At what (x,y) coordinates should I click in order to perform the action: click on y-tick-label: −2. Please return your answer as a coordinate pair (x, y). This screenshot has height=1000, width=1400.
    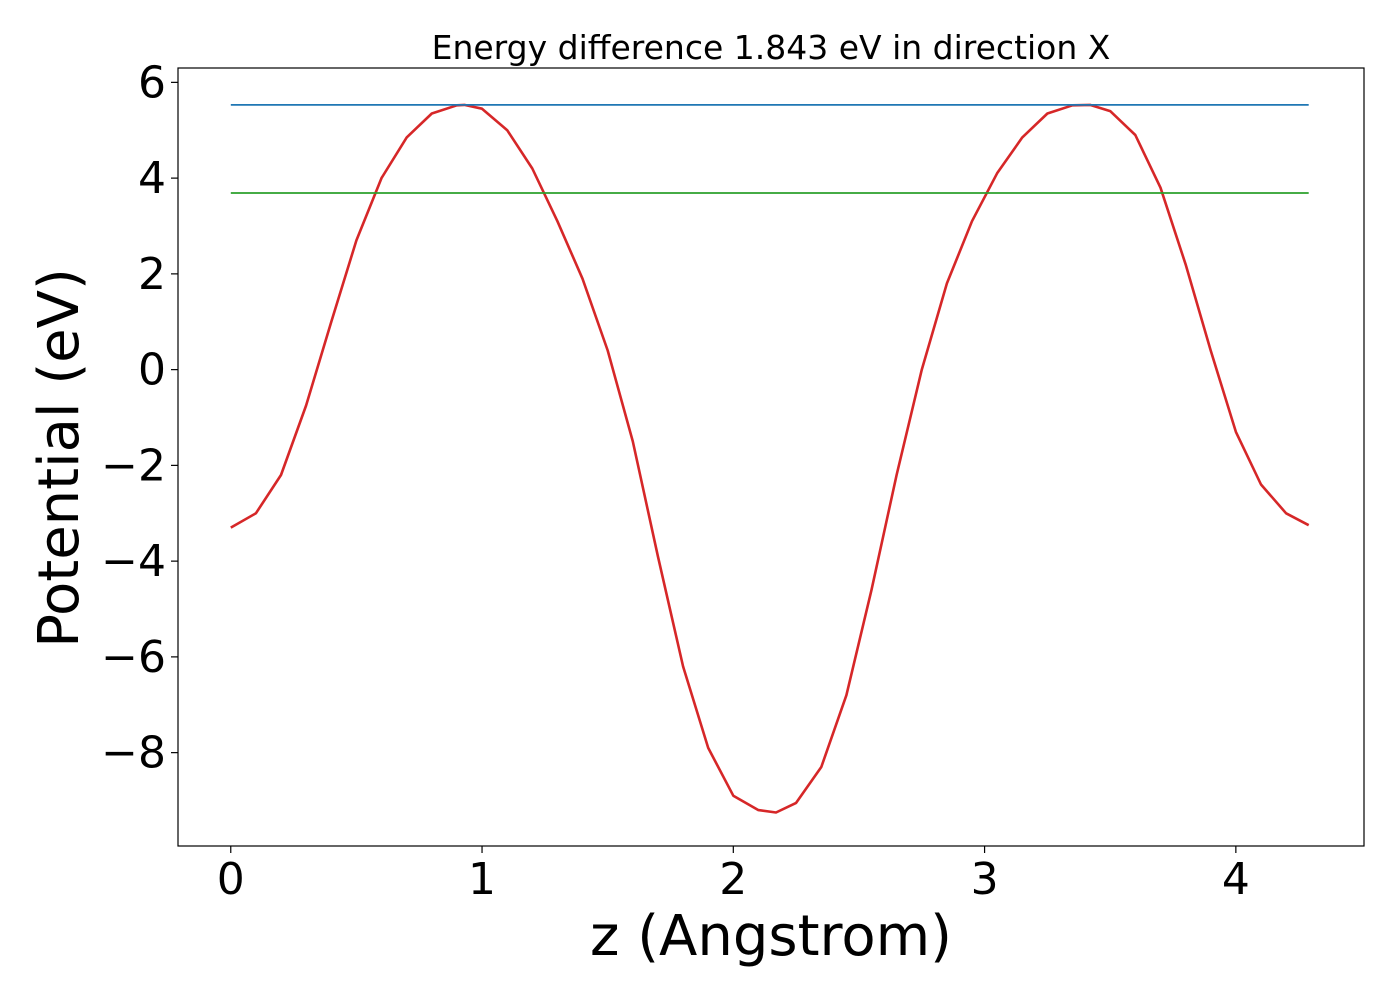
    Looking at the image, I should click on (133, 465).